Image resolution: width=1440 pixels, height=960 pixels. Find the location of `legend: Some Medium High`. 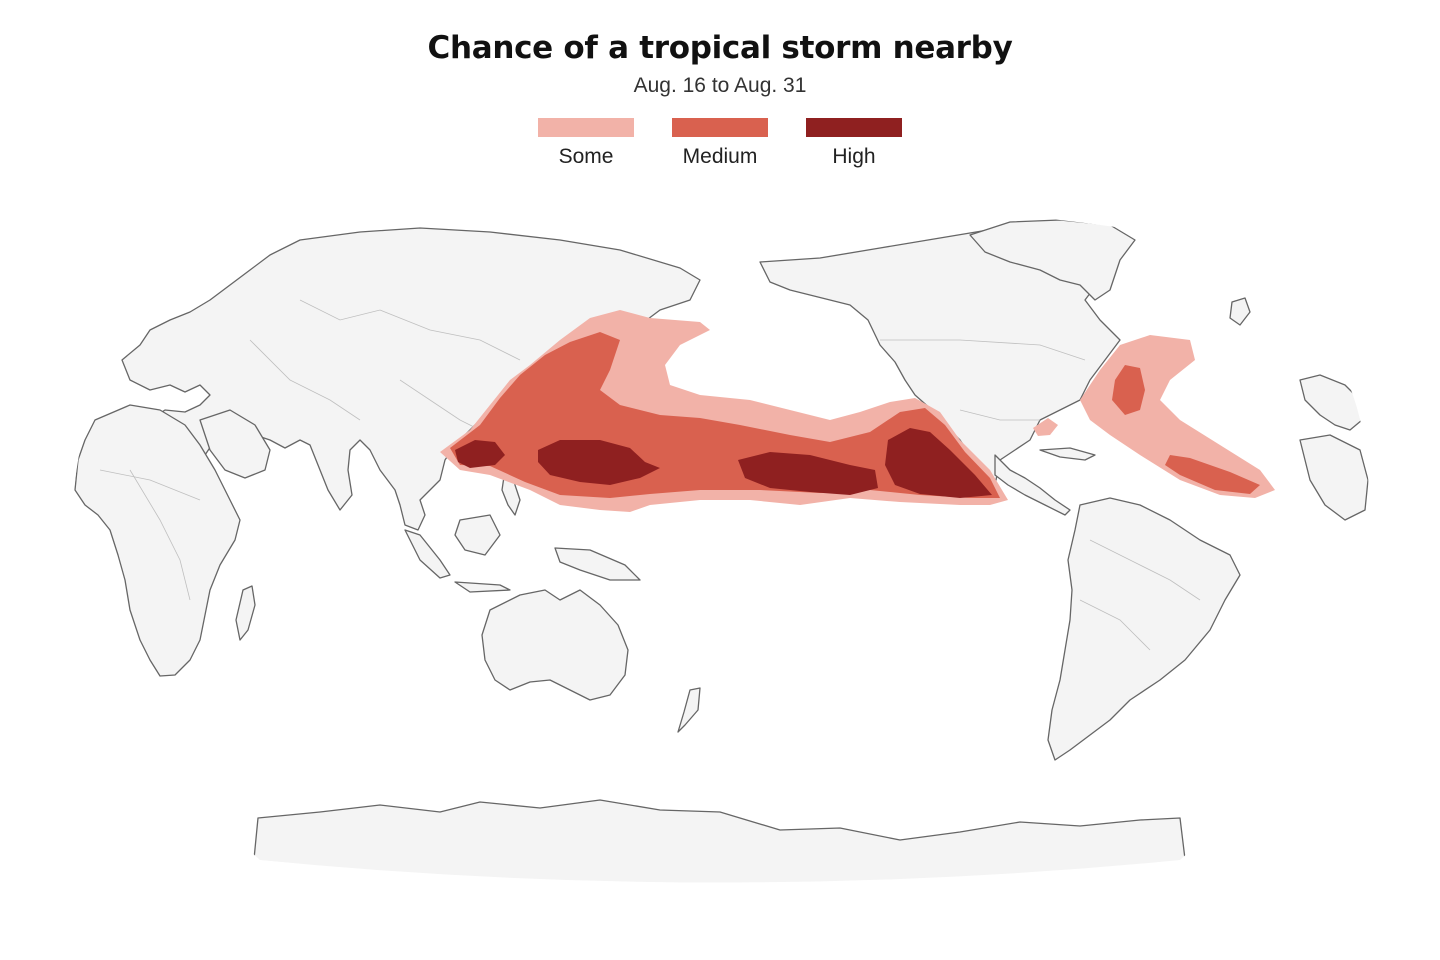

legend: Some Medium High is located at coordinates (720, 143).